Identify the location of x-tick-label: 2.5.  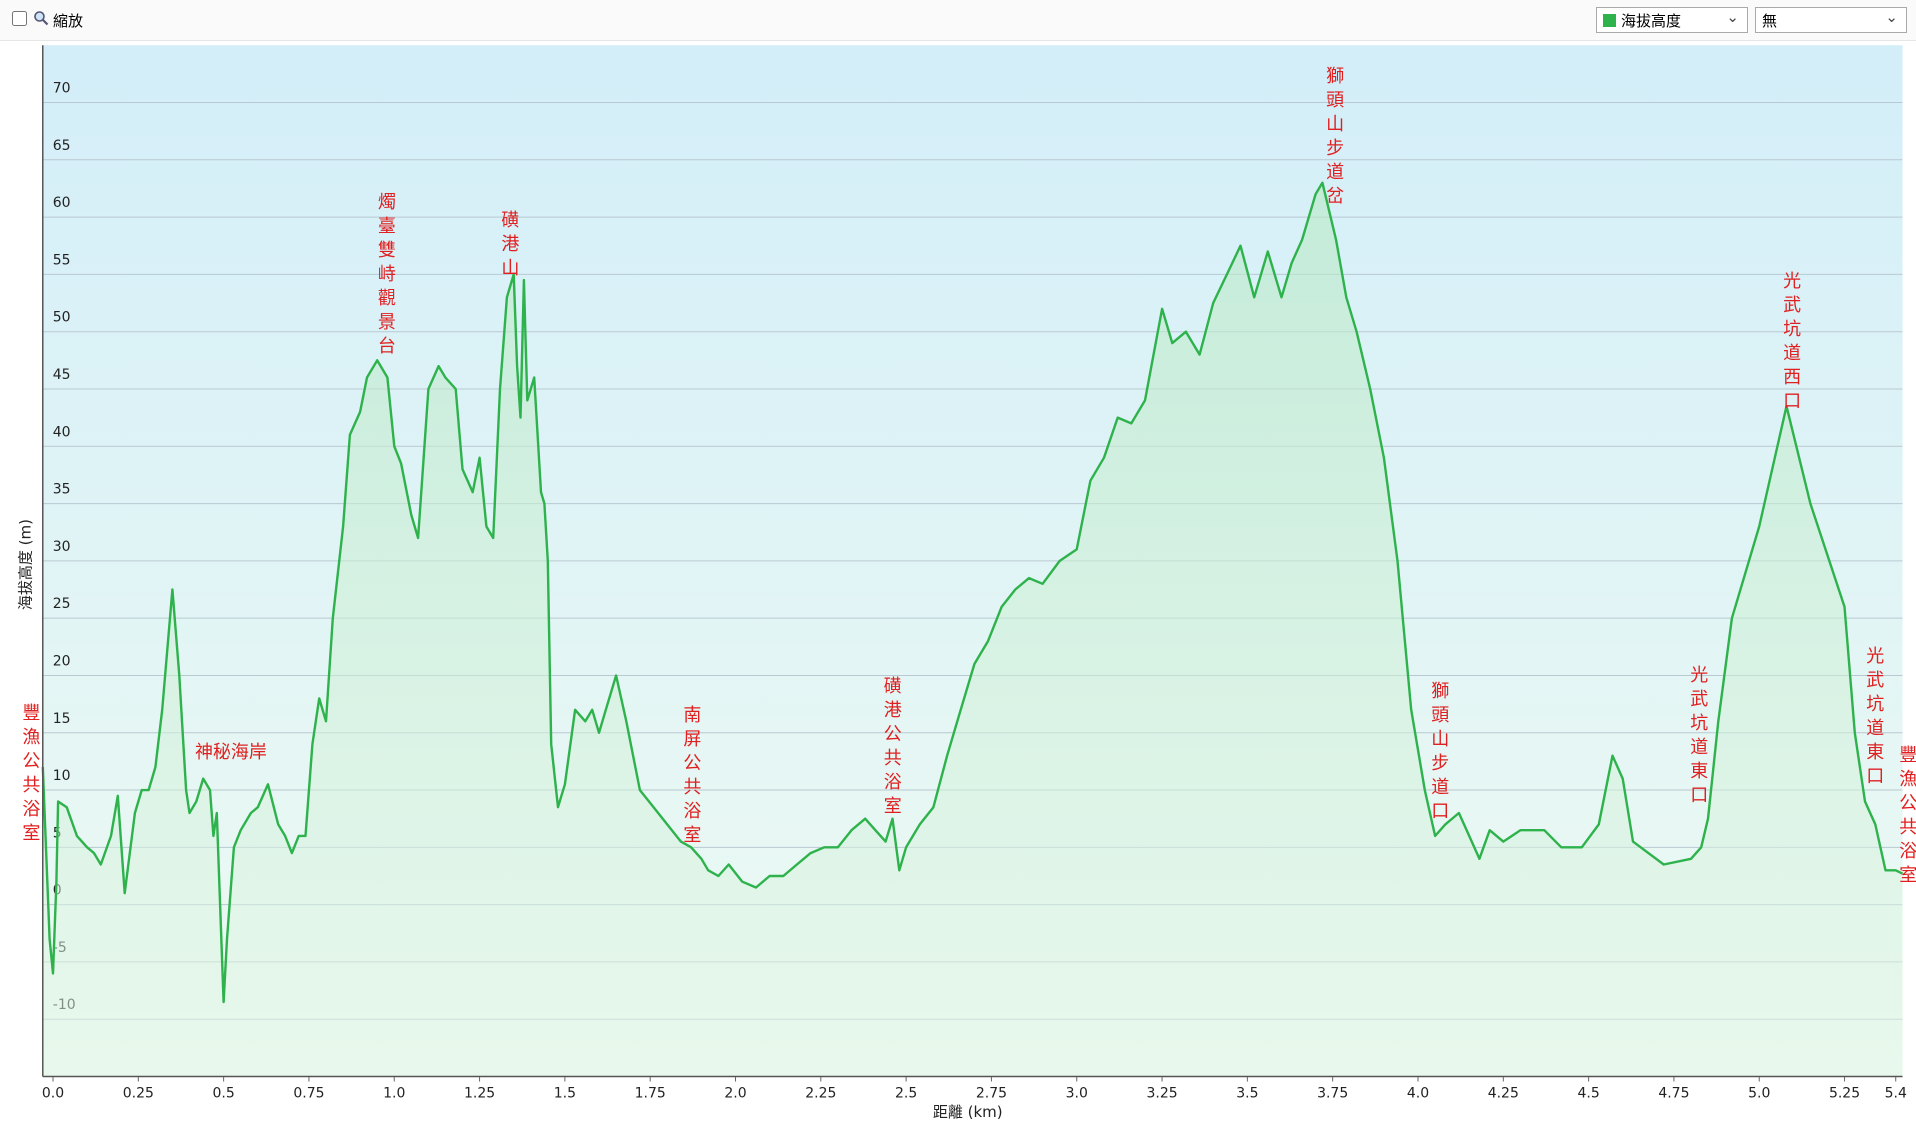
(906, 1094).